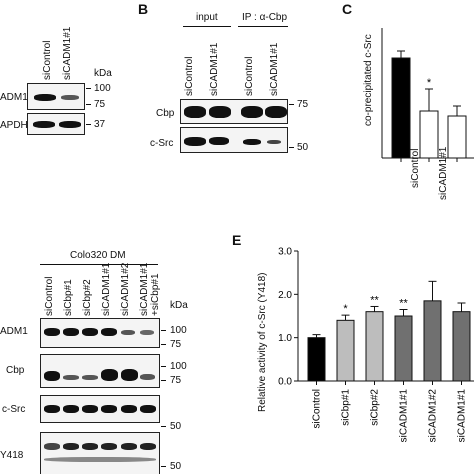 The width and height of the screenshot is (474, 474). I want to click on group-label: IP : α-Cbp, so click(265, 17).